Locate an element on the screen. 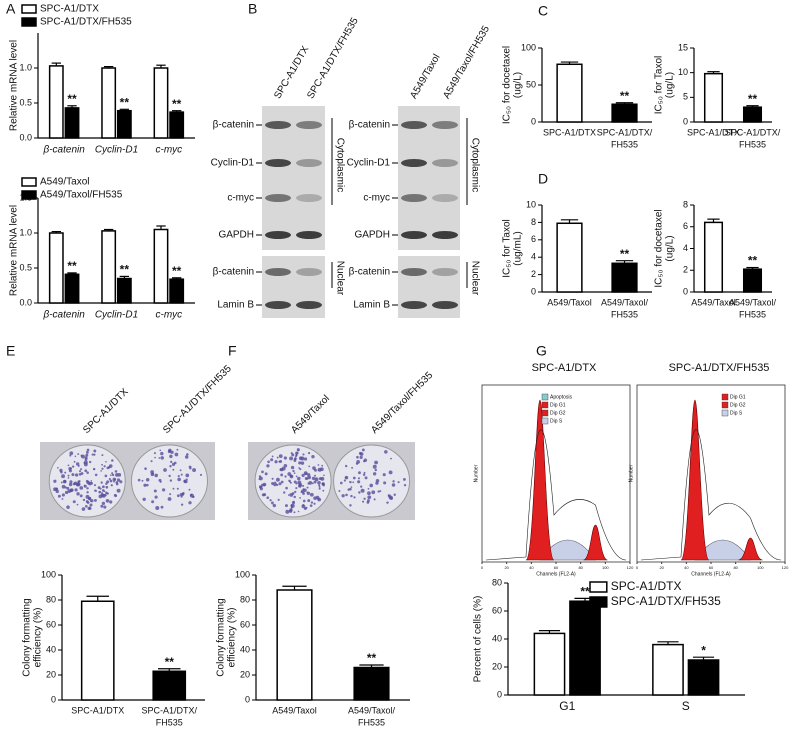 The width and height of the screenshot is (792, 736). legend-label: A549/Taxol is located at coordinates (64, 182).